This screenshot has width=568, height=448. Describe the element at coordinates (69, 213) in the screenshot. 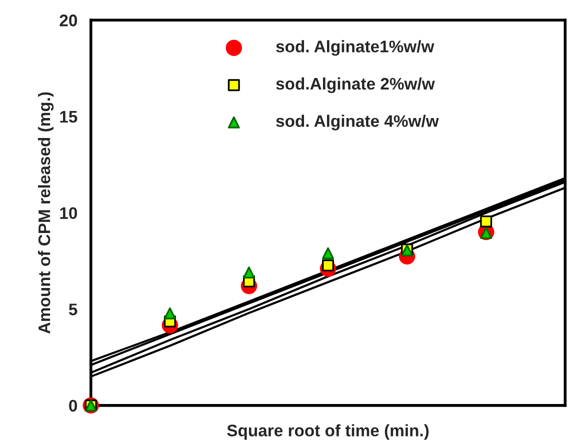

I see `y-tick-label: 10` at that location.